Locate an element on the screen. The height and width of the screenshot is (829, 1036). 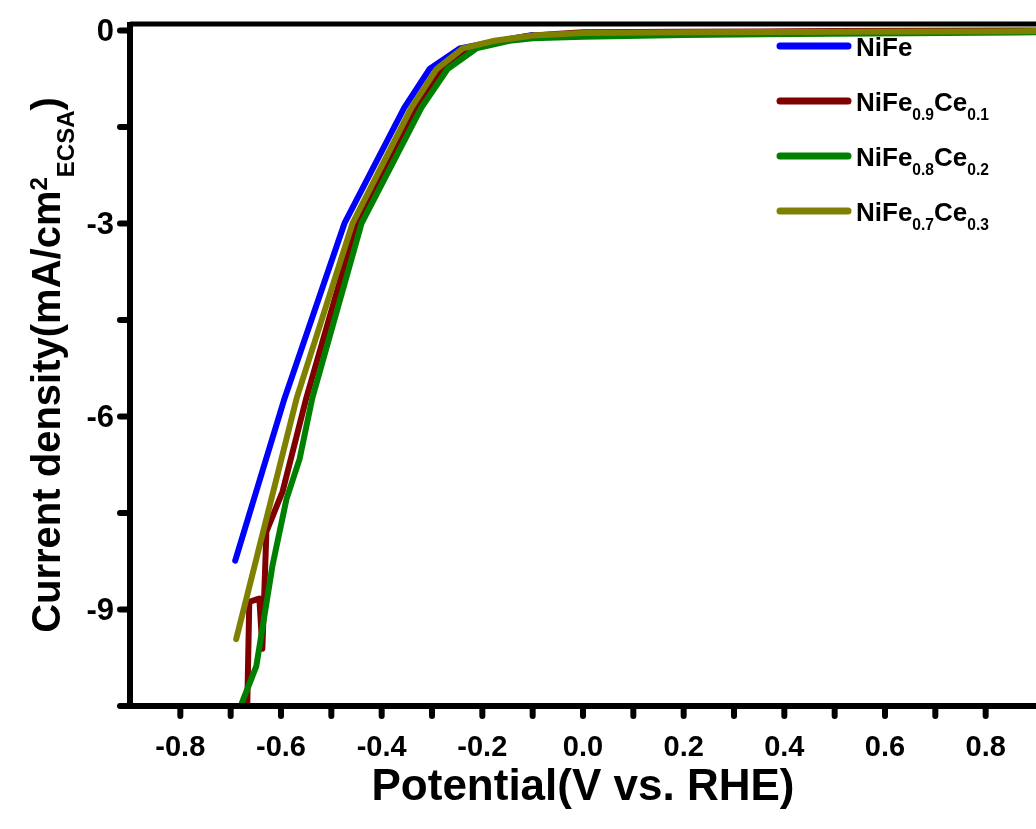
x-axis-title: Potential(V vs. RHE) is located at coordinates (583, 784).